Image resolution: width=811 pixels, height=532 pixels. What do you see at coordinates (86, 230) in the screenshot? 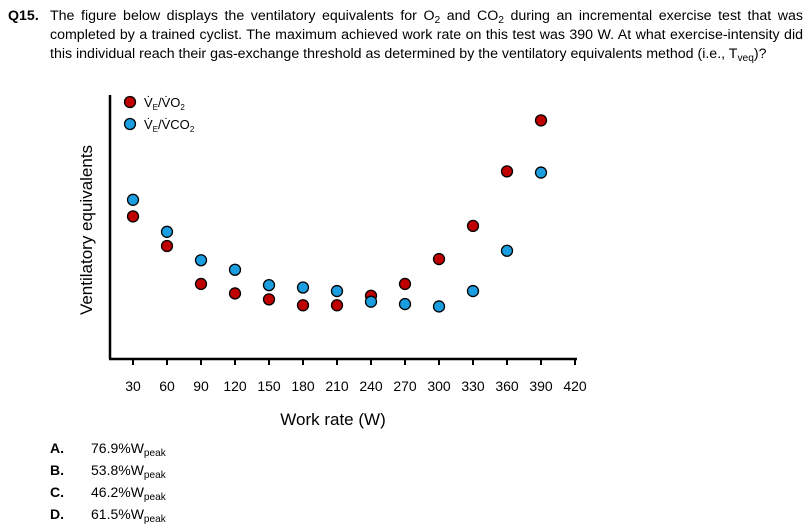
I see `y-axis-label: Ventilatory equivalents` at bounding box center [86, 230].